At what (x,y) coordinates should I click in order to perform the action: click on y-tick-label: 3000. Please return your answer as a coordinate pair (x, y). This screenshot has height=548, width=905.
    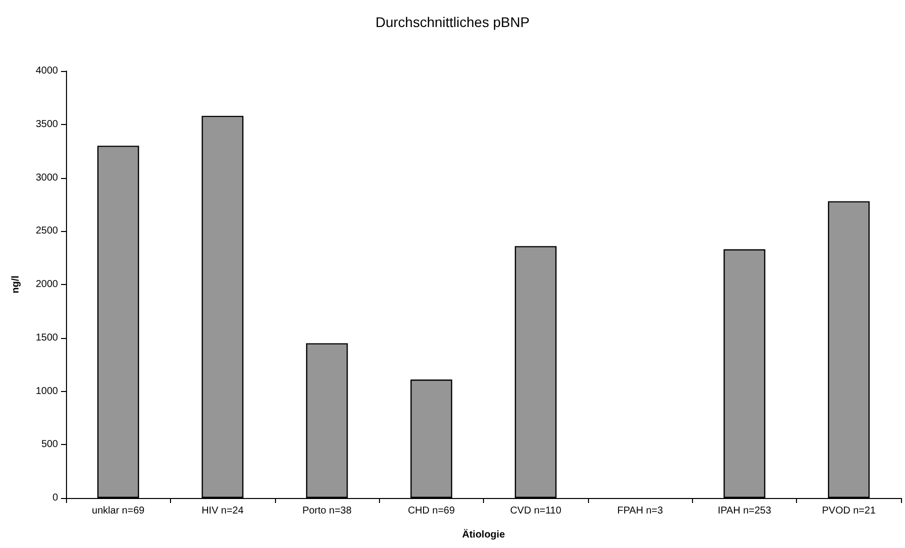
    Looking at the image, I should click on (47, 178).